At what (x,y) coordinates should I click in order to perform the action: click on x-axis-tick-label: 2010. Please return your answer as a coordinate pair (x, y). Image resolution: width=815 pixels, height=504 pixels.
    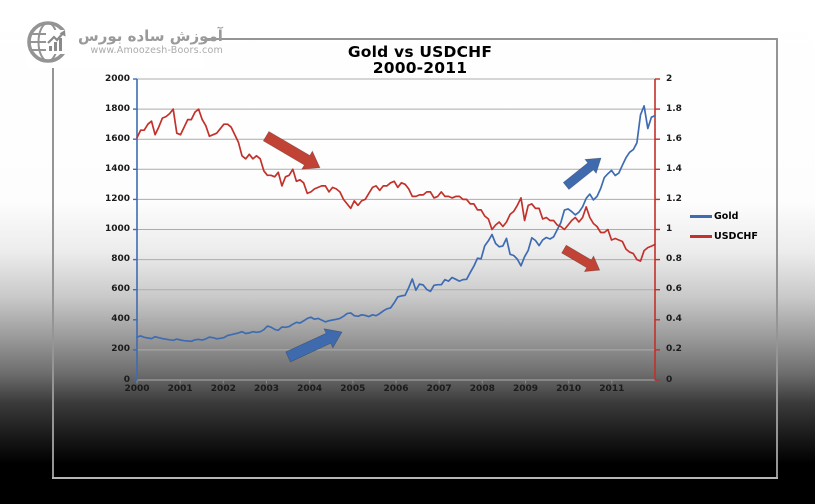
    Looking at the image, I should click on (569, 389).